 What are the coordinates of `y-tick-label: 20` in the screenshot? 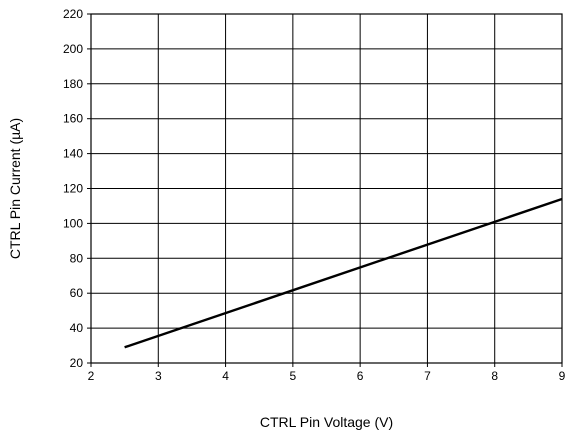 It's located at (77, 363).